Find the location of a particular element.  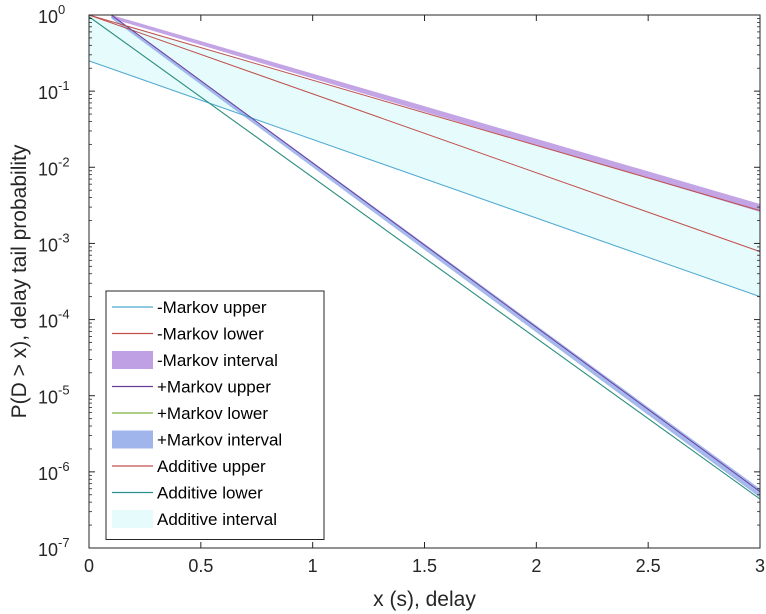

x-tick-labels: 0 0.5 1 1.5 2 2.5 3 is located at coordinates (424, 566).